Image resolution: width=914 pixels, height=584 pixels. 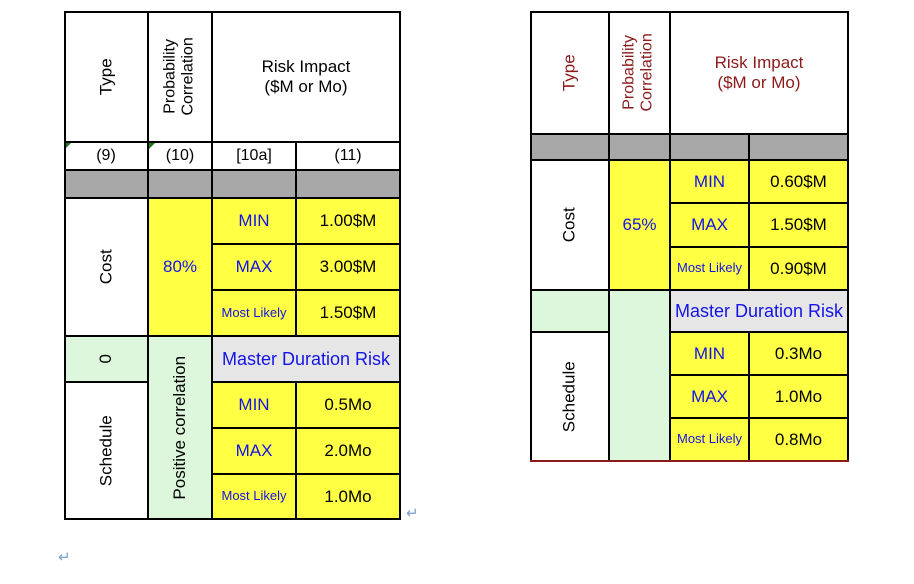 What do you see at coordinates (180, 156) in the screenshot?
I see `left-colnum-10: (10)` at bounding box center [180, 156].